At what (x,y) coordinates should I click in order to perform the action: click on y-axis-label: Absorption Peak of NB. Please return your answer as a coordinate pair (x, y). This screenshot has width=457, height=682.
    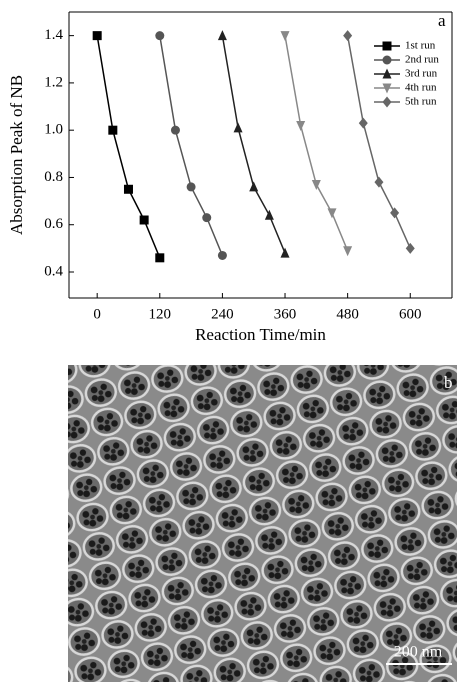
    Looking at the image, I should click on (16, 155).